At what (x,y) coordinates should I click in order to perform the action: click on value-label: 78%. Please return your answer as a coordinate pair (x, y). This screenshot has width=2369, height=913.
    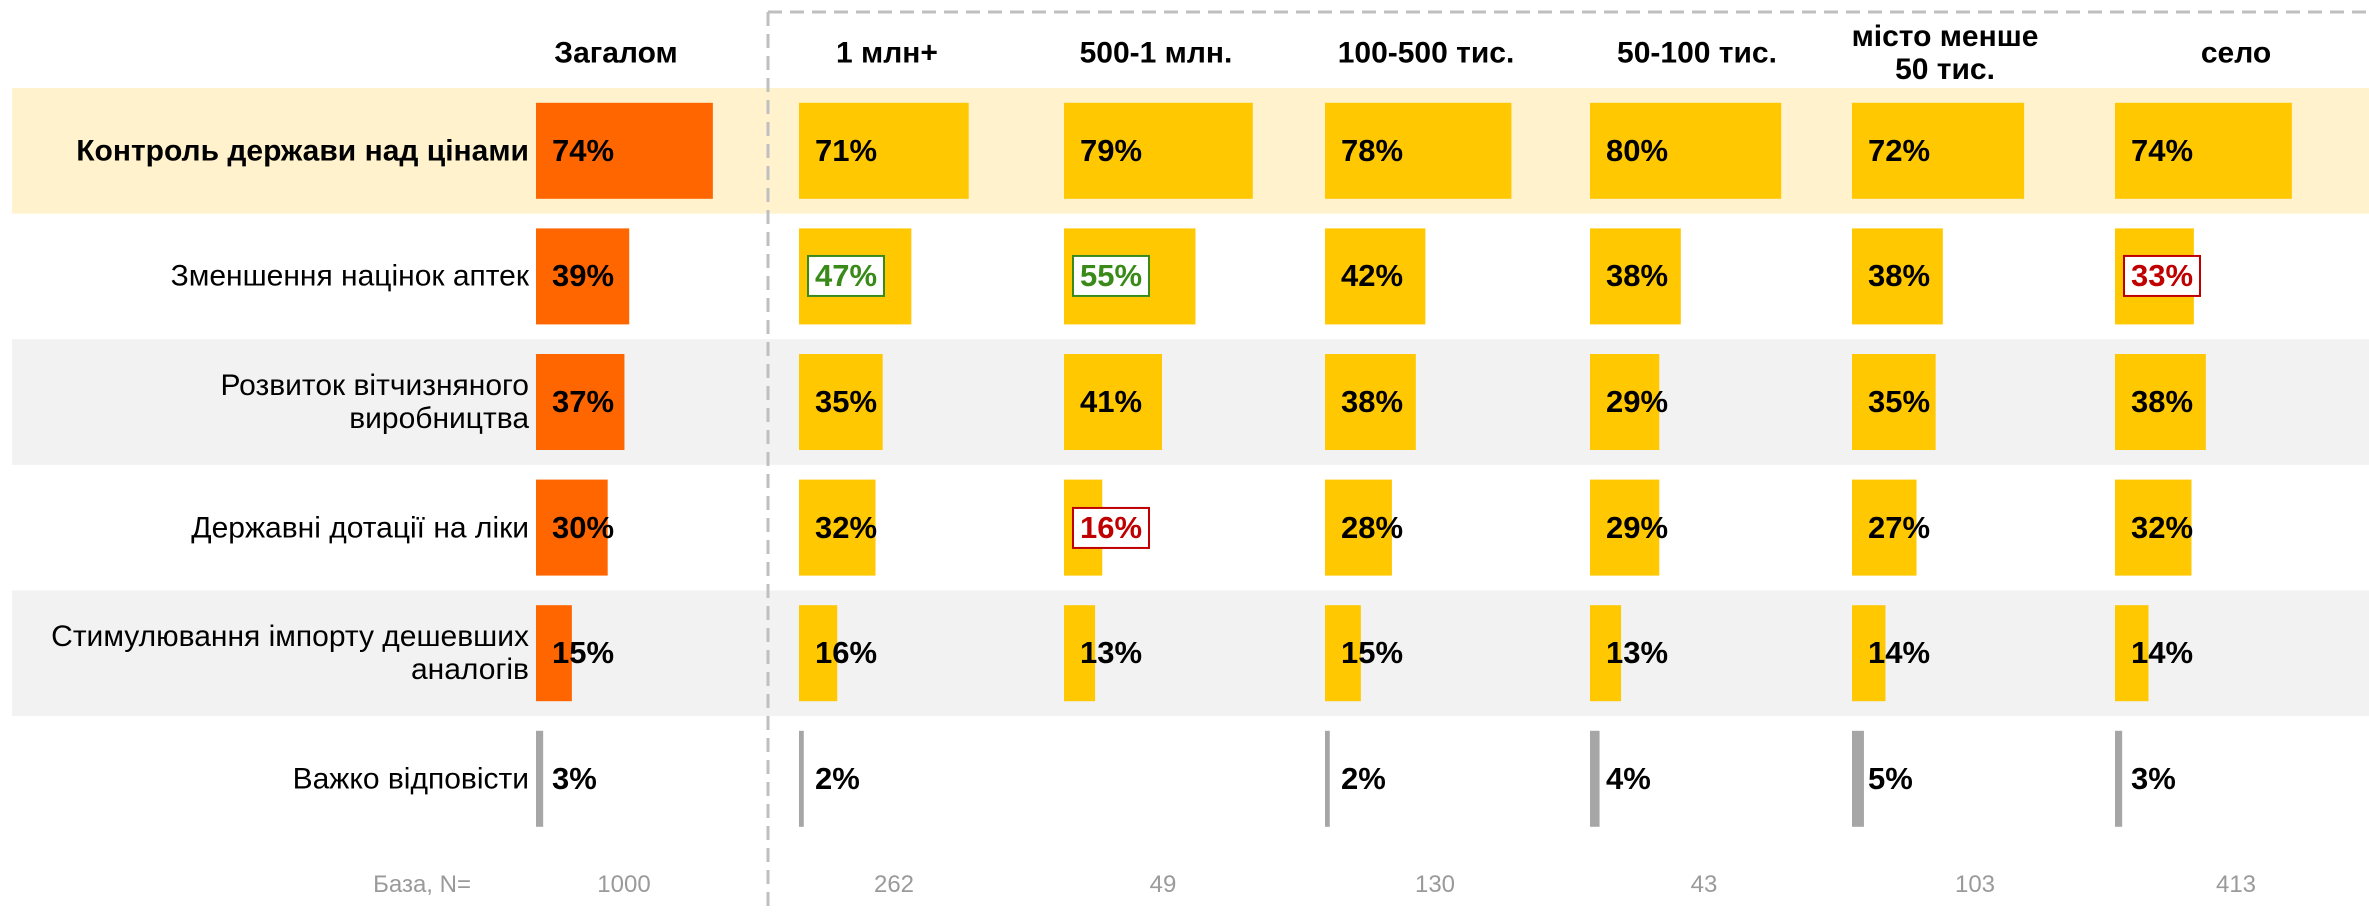
    Looking at the image, I should click on (1372, 150).